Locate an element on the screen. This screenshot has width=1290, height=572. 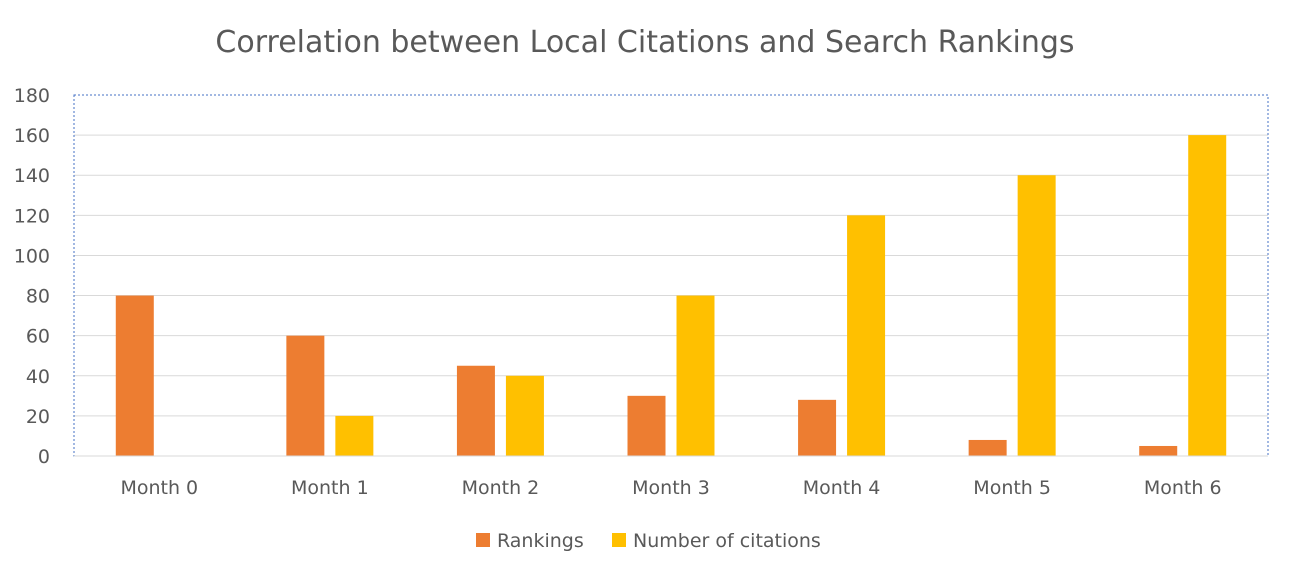
y-tick-label: 140 is located at coordinates (32, 176).